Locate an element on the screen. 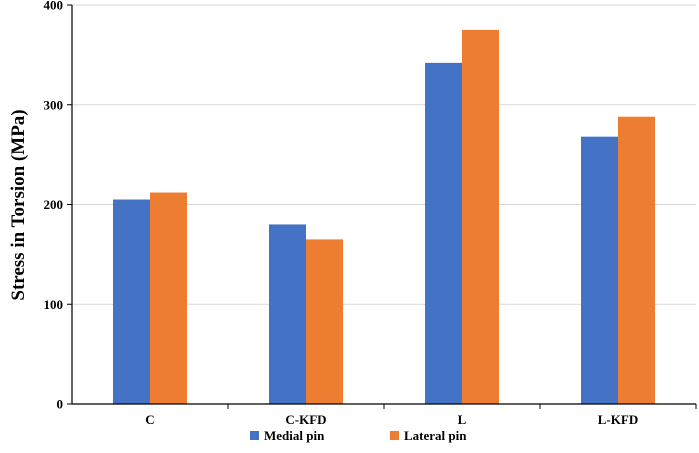 This screenshot has height=453, width=699. x-tick-labels: C C-KFD L L-KFD is located at coordinates (421, 415).